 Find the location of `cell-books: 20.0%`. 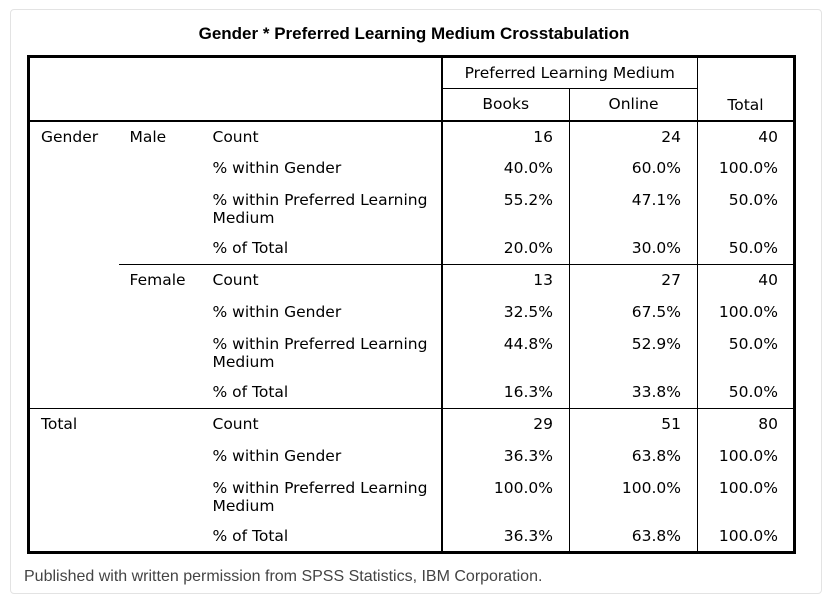

cell-books: 20.0% is located at coordinates (505, 248).